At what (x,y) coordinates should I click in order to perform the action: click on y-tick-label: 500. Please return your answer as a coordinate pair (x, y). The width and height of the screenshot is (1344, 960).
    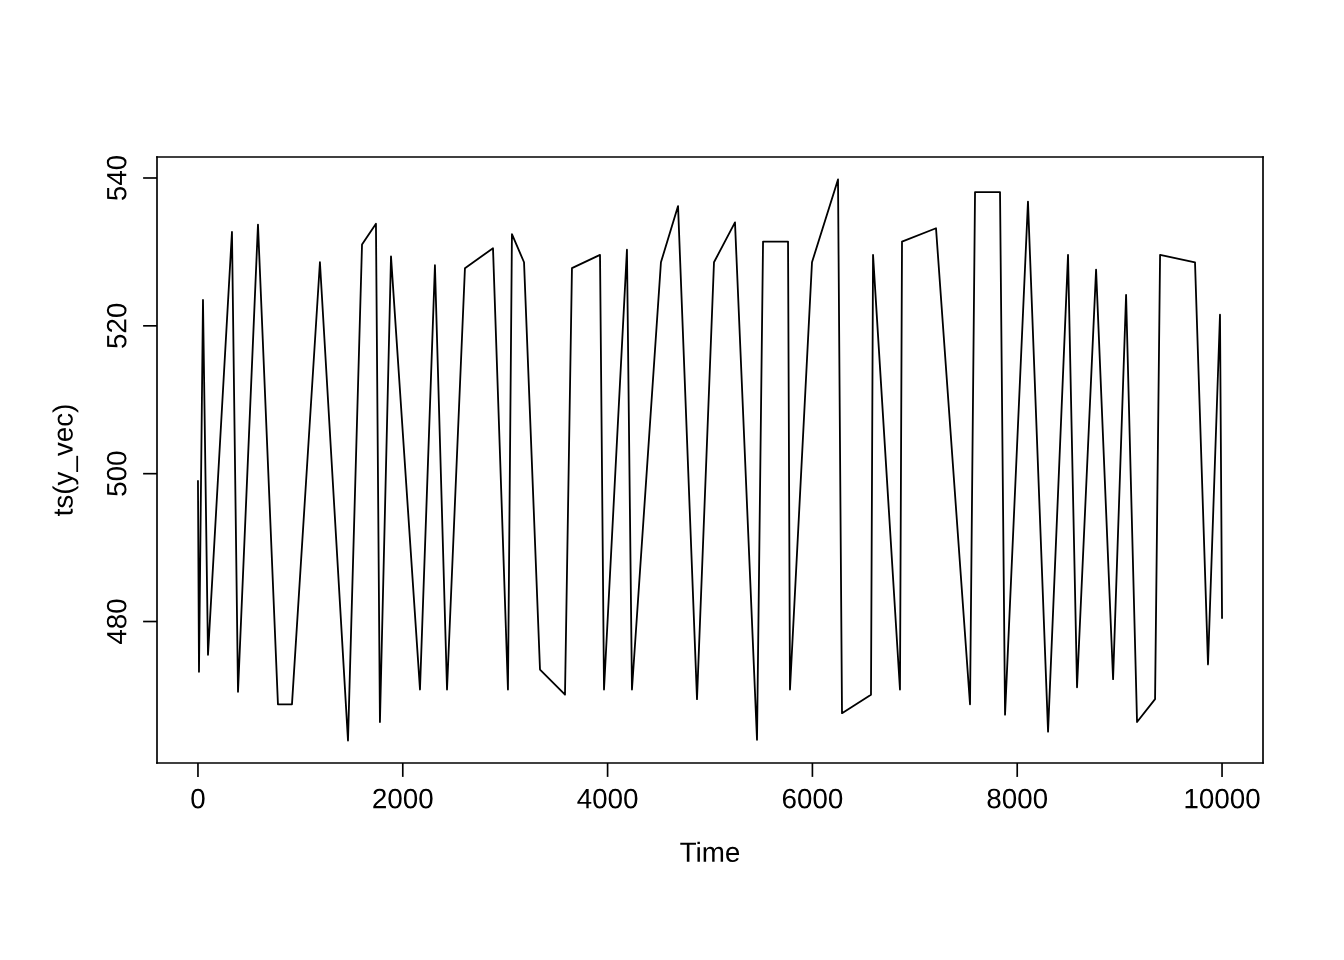
    Looking at the image, I should click on (116, 473).